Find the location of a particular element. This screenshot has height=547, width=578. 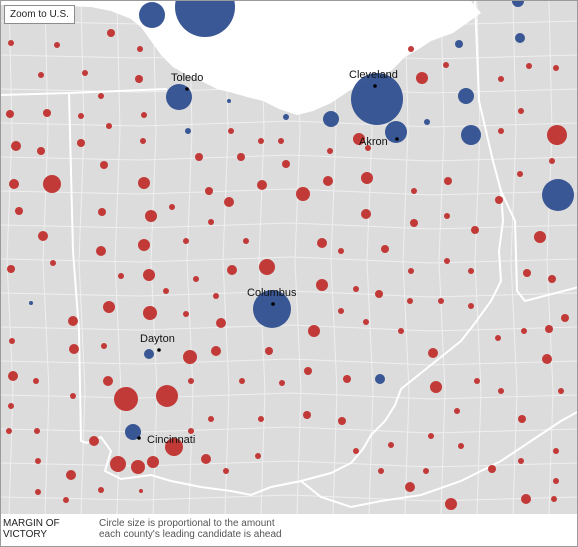

city-marker-cincinnati: Cincinnati is located at coordinates (166, 440).